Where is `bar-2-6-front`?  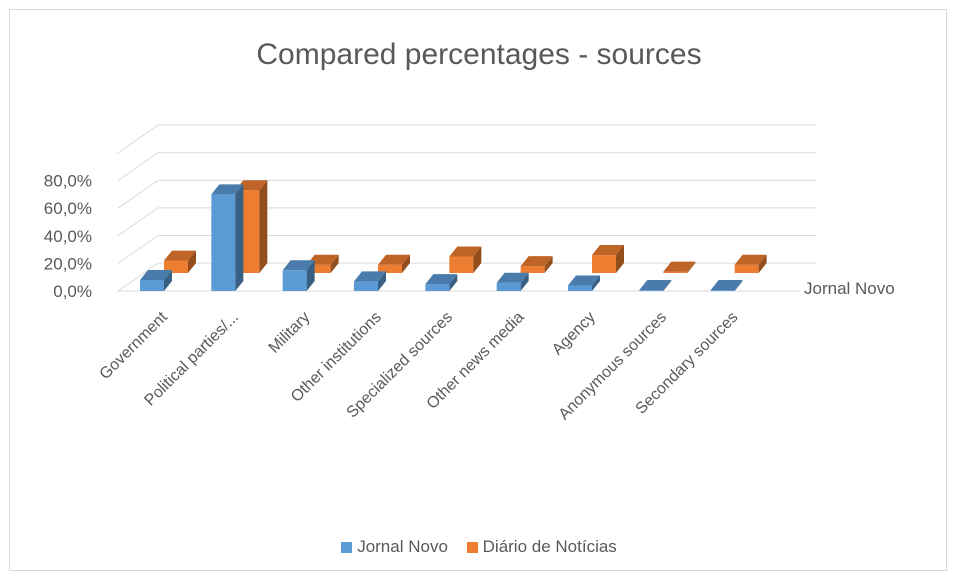 bar-2-6-front is located at coordinates (604, 264).